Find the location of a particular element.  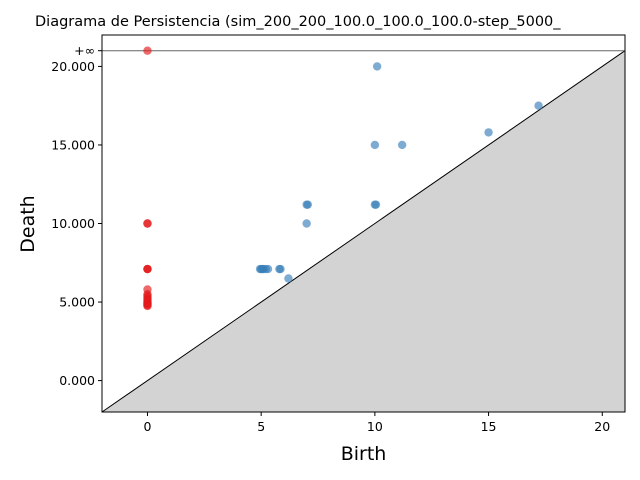

y-tick-label-3: 15.000 is located at coordinates (73, 144).